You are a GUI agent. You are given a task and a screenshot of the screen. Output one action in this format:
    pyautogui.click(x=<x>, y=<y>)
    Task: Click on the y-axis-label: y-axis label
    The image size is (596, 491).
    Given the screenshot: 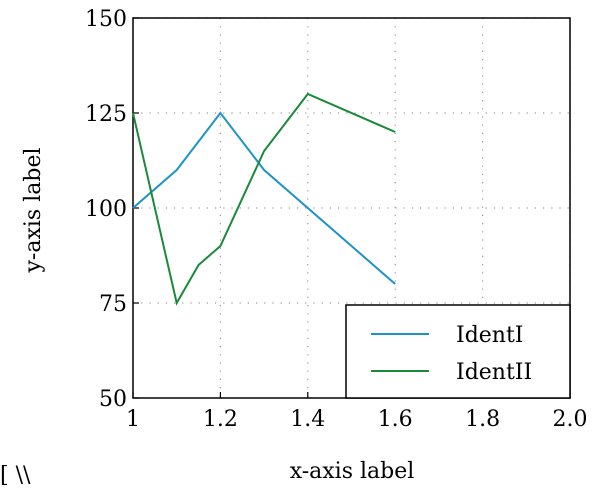 What is the action you would take?
    pyautogui.click(x=33, y=211)
    